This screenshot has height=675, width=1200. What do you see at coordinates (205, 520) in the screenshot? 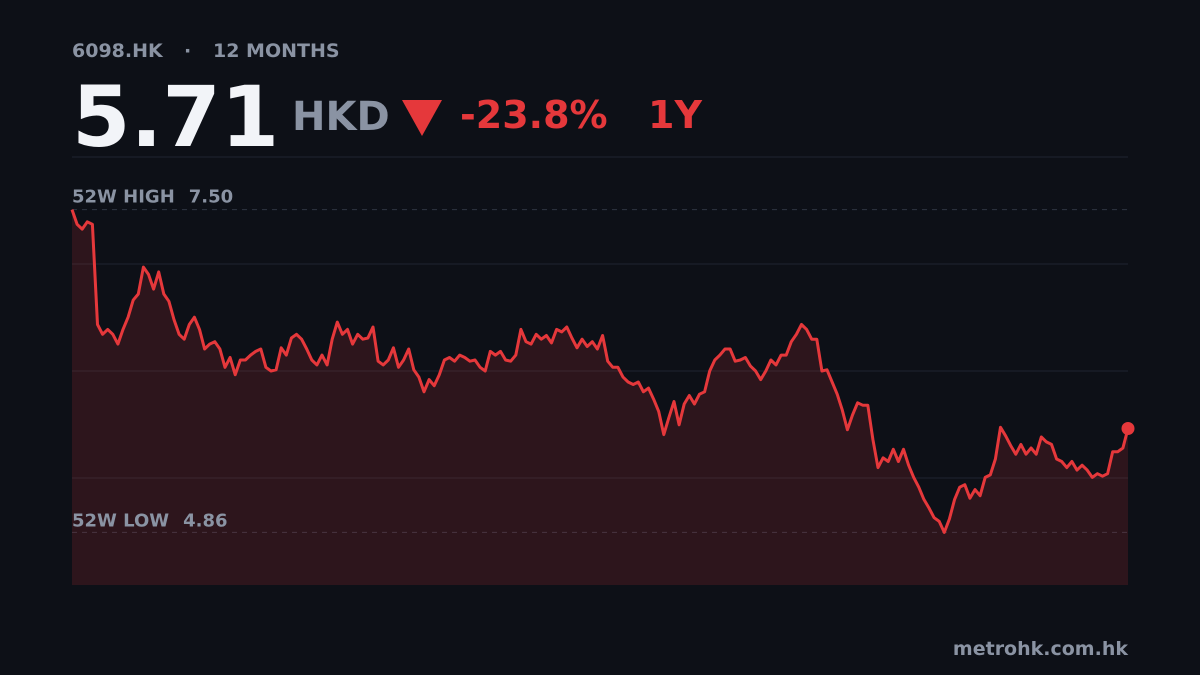
I see `low-value: 4.86` at bounding box center [205, 520].